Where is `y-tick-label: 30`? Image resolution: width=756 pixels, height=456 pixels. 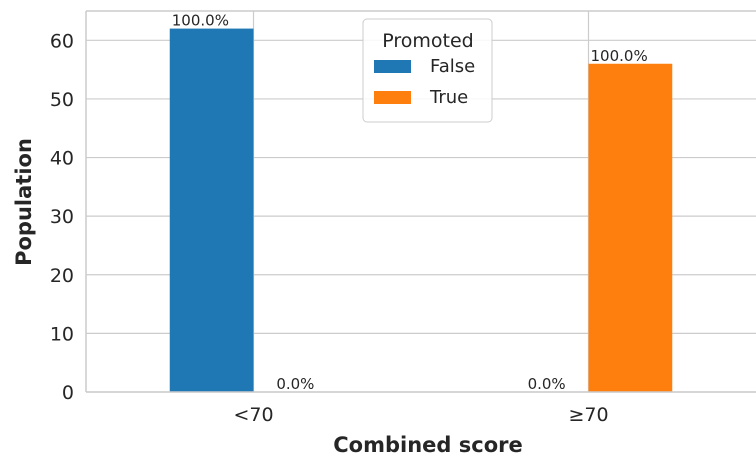
y-tick-label: 30 is located at coordinates (62, 217).